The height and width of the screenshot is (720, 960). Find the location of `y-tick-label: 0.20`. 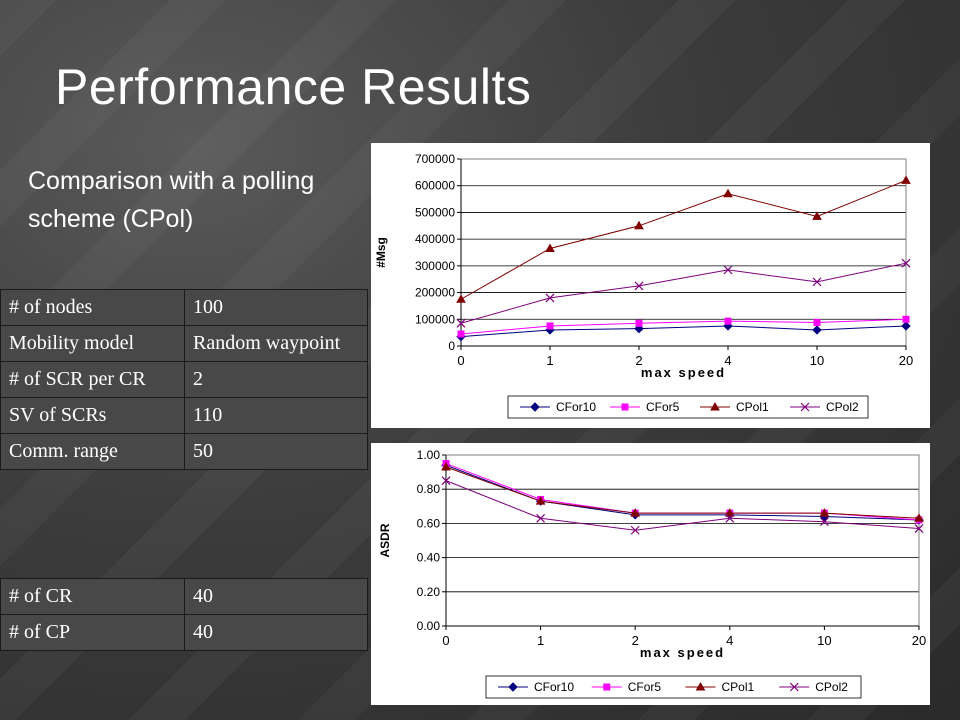

y-tick-label: 0.20 is located at coordinates (429, 592).